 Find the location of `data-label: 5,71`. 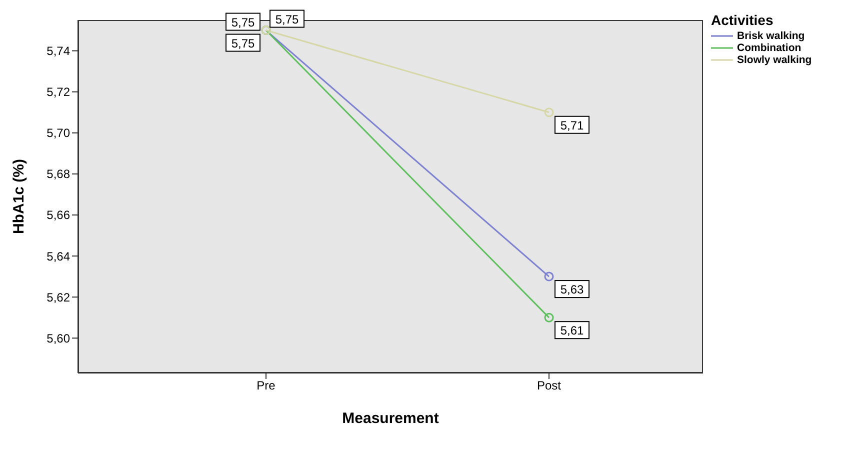

data-label: 5,71 is located at coordinates (572, 125).